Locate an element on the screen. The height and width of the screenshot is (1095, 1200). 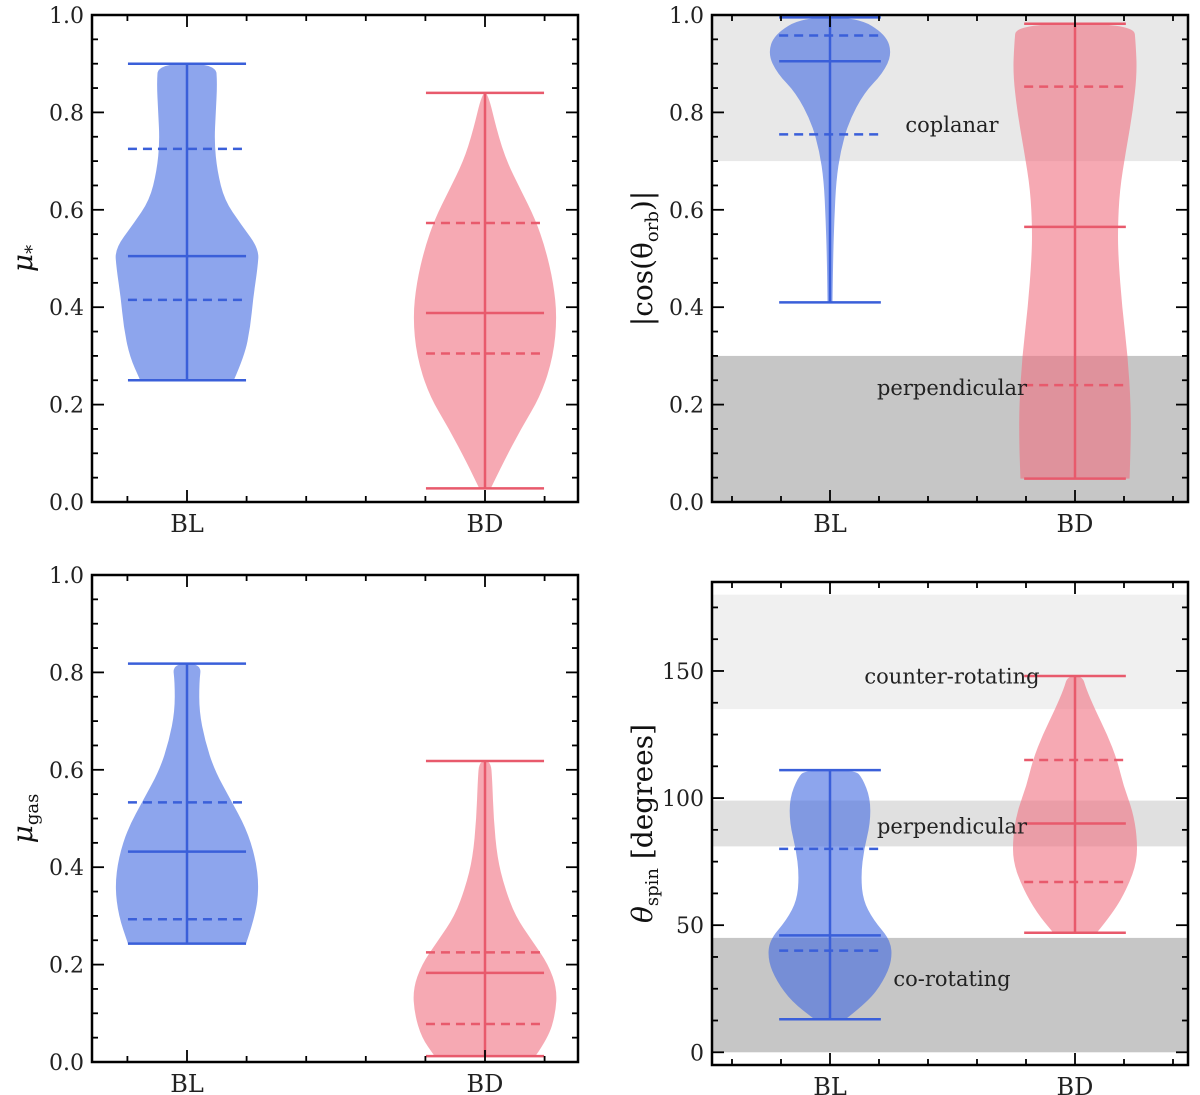
y-axis-label: θspin [degrees] is located at coordinates (644, 823).